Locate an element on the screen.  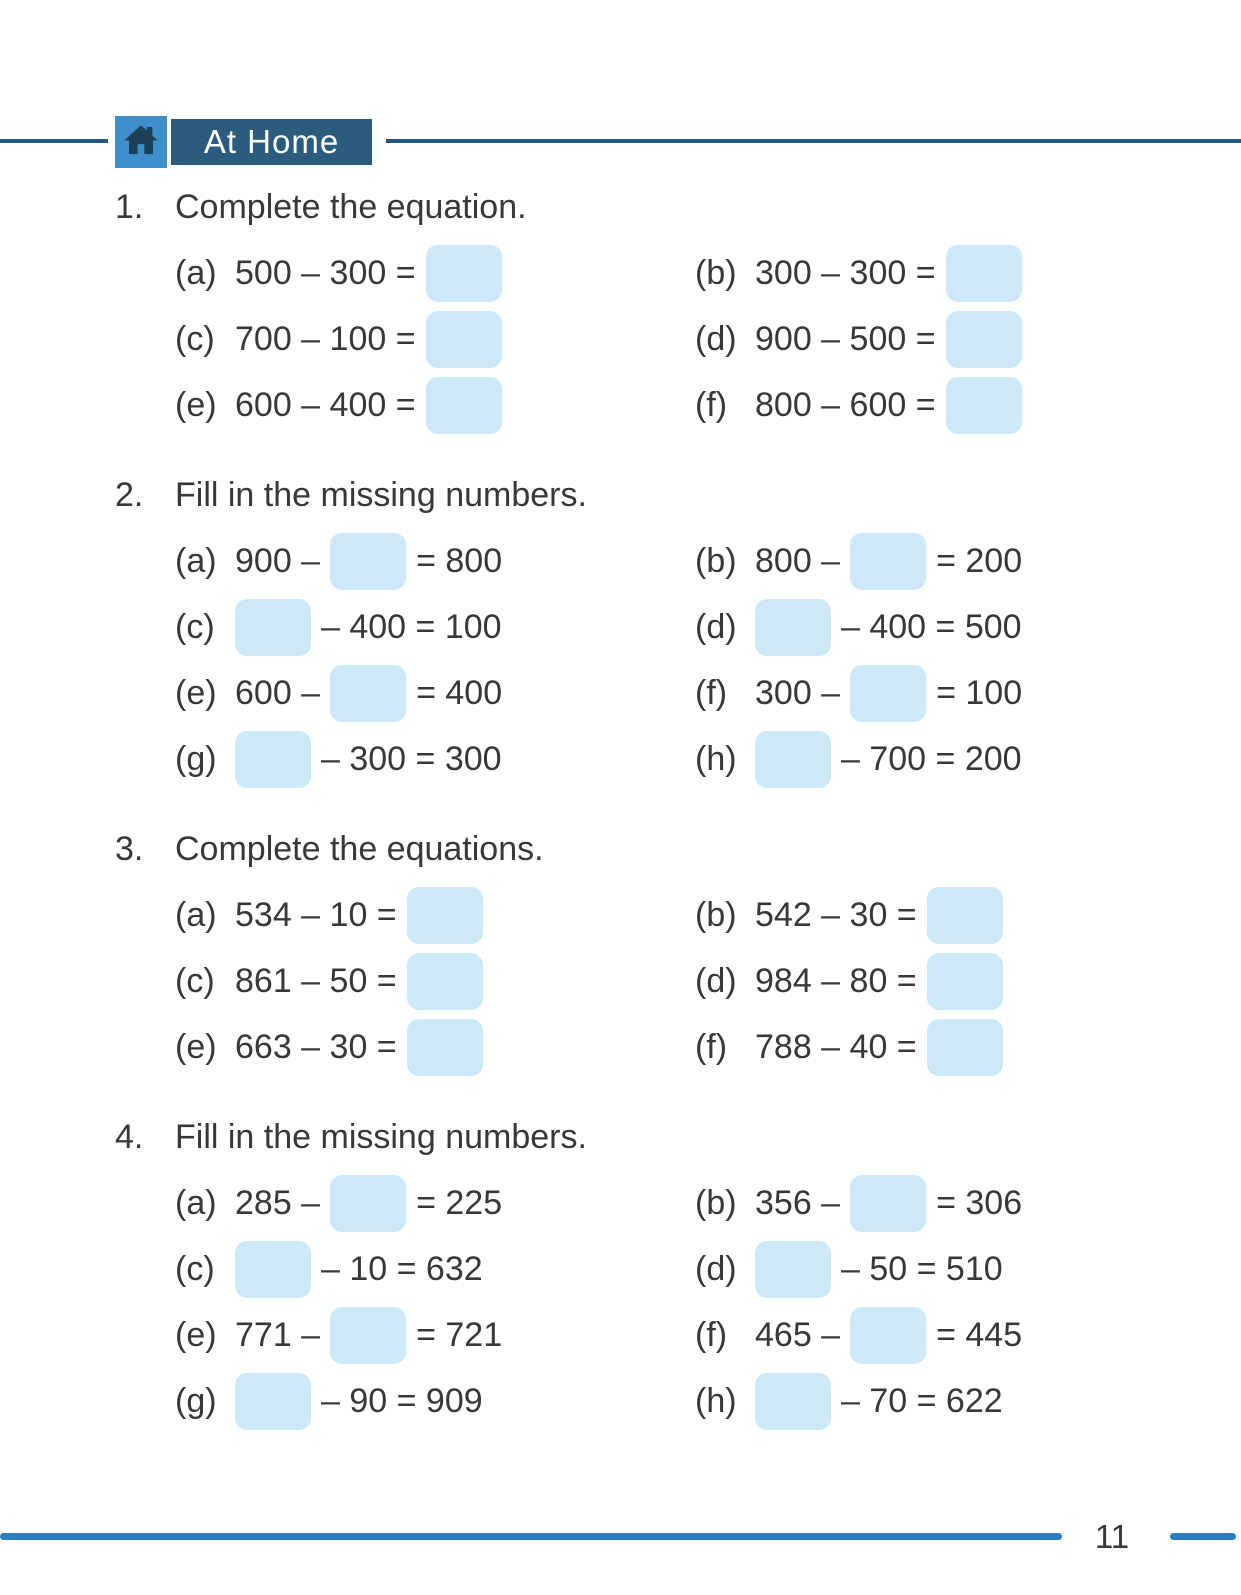
equation-pre: 534 – 10 = is located at coordinates (316, 914).